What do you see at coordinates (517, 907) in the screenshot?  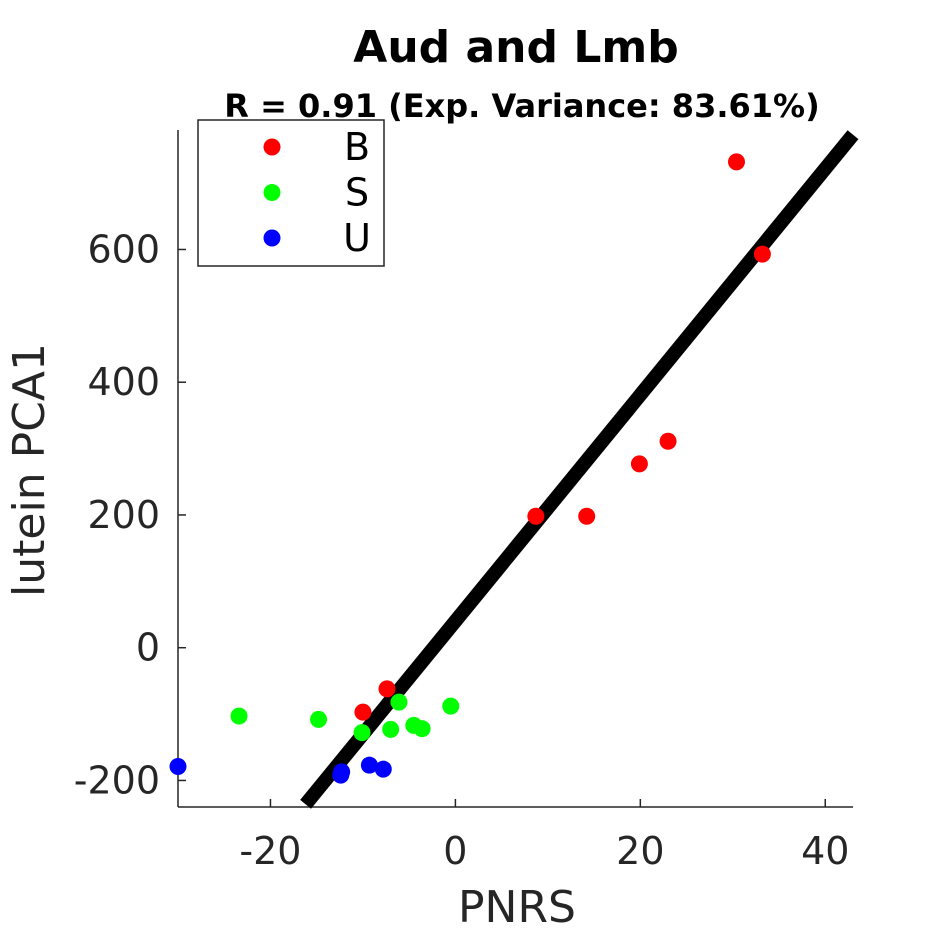 I see `x-axis-label: PNRS` at bounding box center [517, 907].